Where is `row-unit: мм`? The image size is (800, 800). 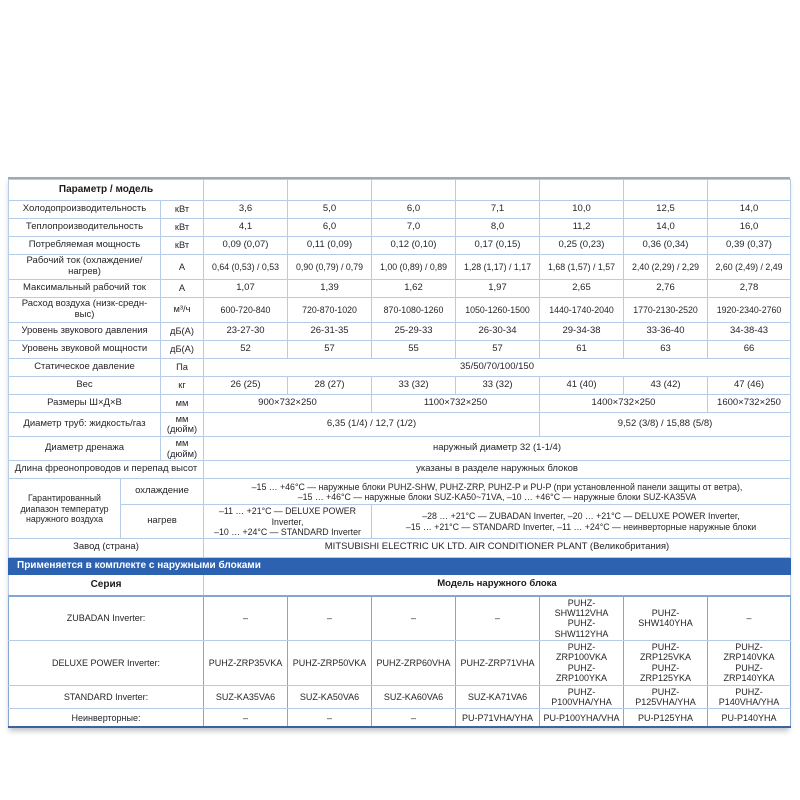
row-unit: мм is located at coordinates (182, 403).